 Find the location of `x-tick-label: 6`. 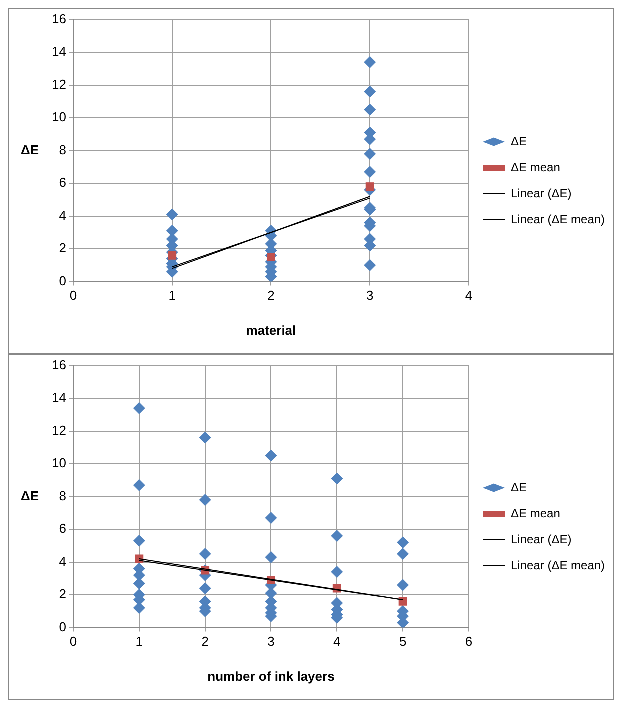

x-tick-label: 6 is located at coordinates (469, 642).